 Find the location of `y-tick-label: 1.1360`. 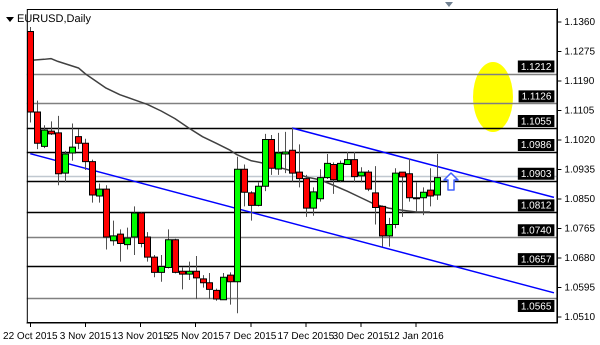

y-tick-label: 1.1360 is located at coordinates (580, 22).